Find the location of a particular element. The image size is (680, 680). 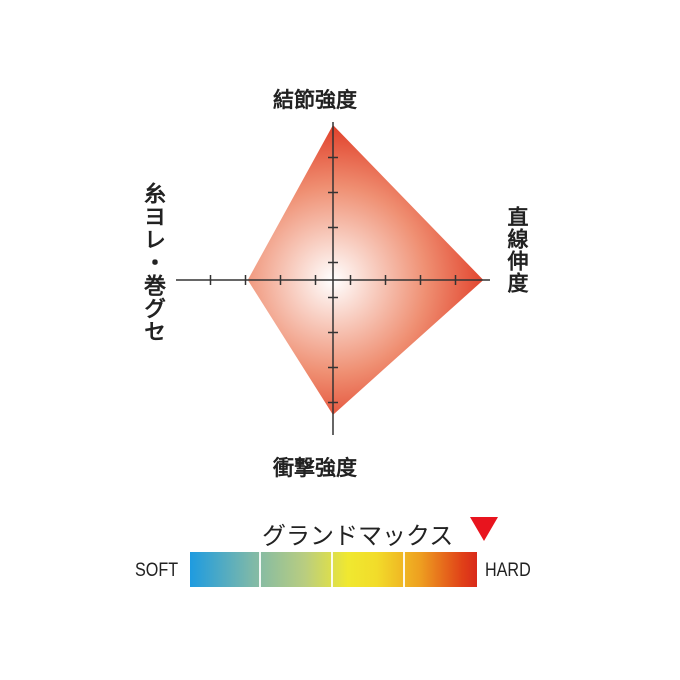

axis-label-right: 直線伸度 is located at coordinates (517, 250).